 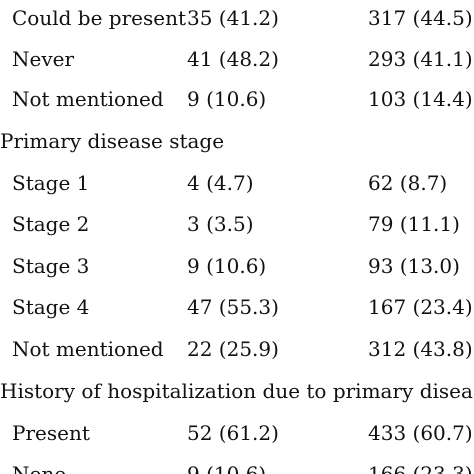 I want to click on table-row: Stage 1 4 (4.7) 62 (8.7), so click(x=237, y=183).